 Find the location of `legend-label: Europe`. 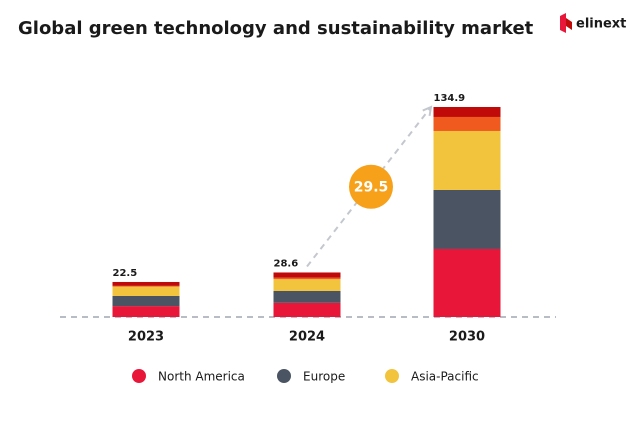

legend-label: Europe is located at coordinates (324, 377).